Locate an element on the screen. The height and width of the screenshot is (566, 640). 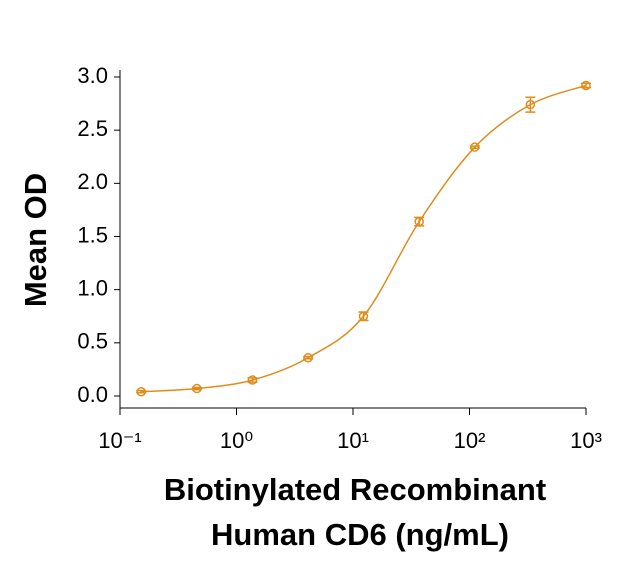
y-tick-label: 3.0 is located at coordinates (92, 75).